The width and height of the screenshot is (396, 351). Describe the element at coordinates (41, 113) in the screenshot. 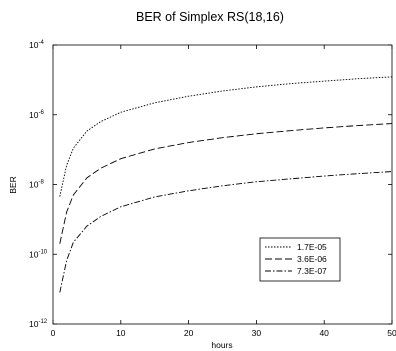

I see `y-tick-exponent: -6` at that location.